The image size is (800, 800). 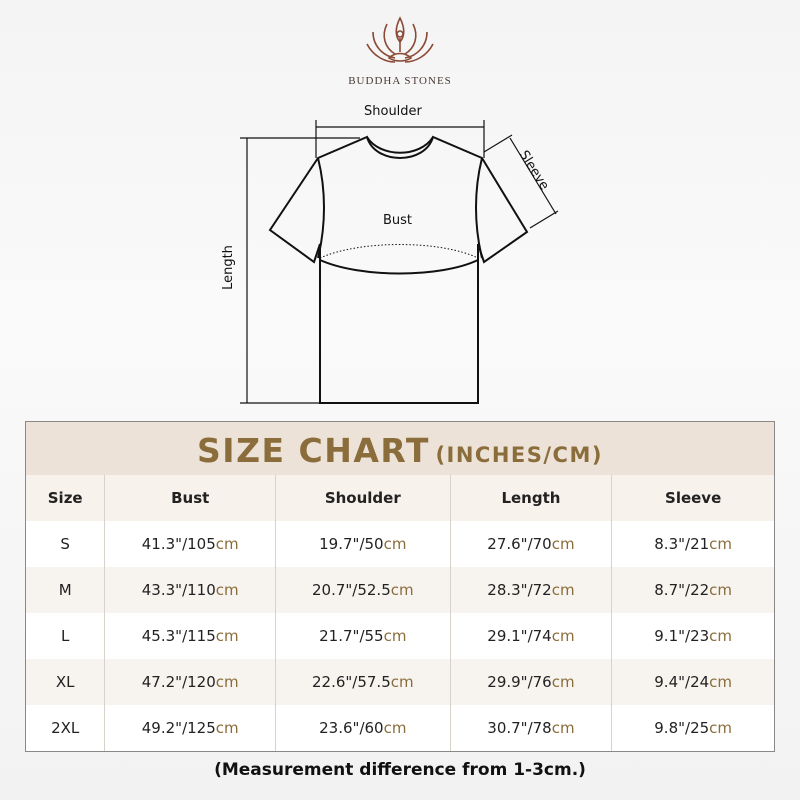 What do you see at coordinates (400, 81) in the screenshot?
I see `brand-name: BUDDHA STONES` at bounding box center [400, 81].